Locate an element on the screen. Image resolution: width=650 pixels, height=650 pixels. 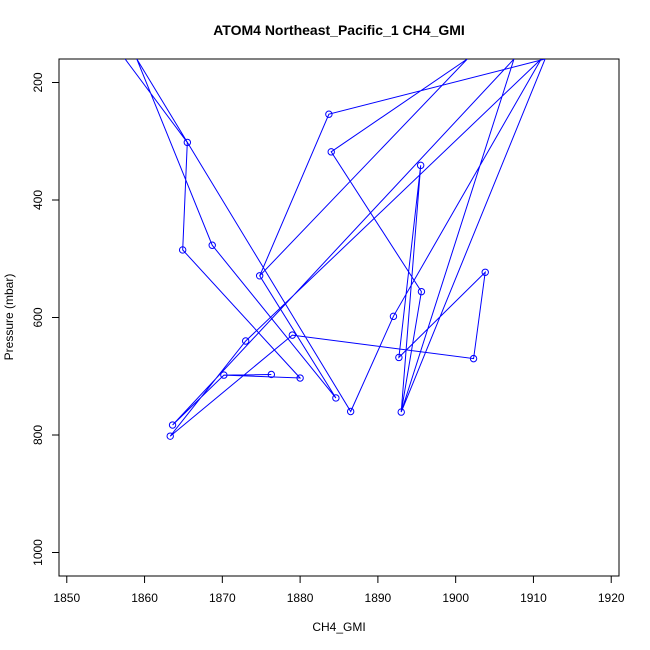
y-tick-label: 600 is located at coordinates (38, 317).